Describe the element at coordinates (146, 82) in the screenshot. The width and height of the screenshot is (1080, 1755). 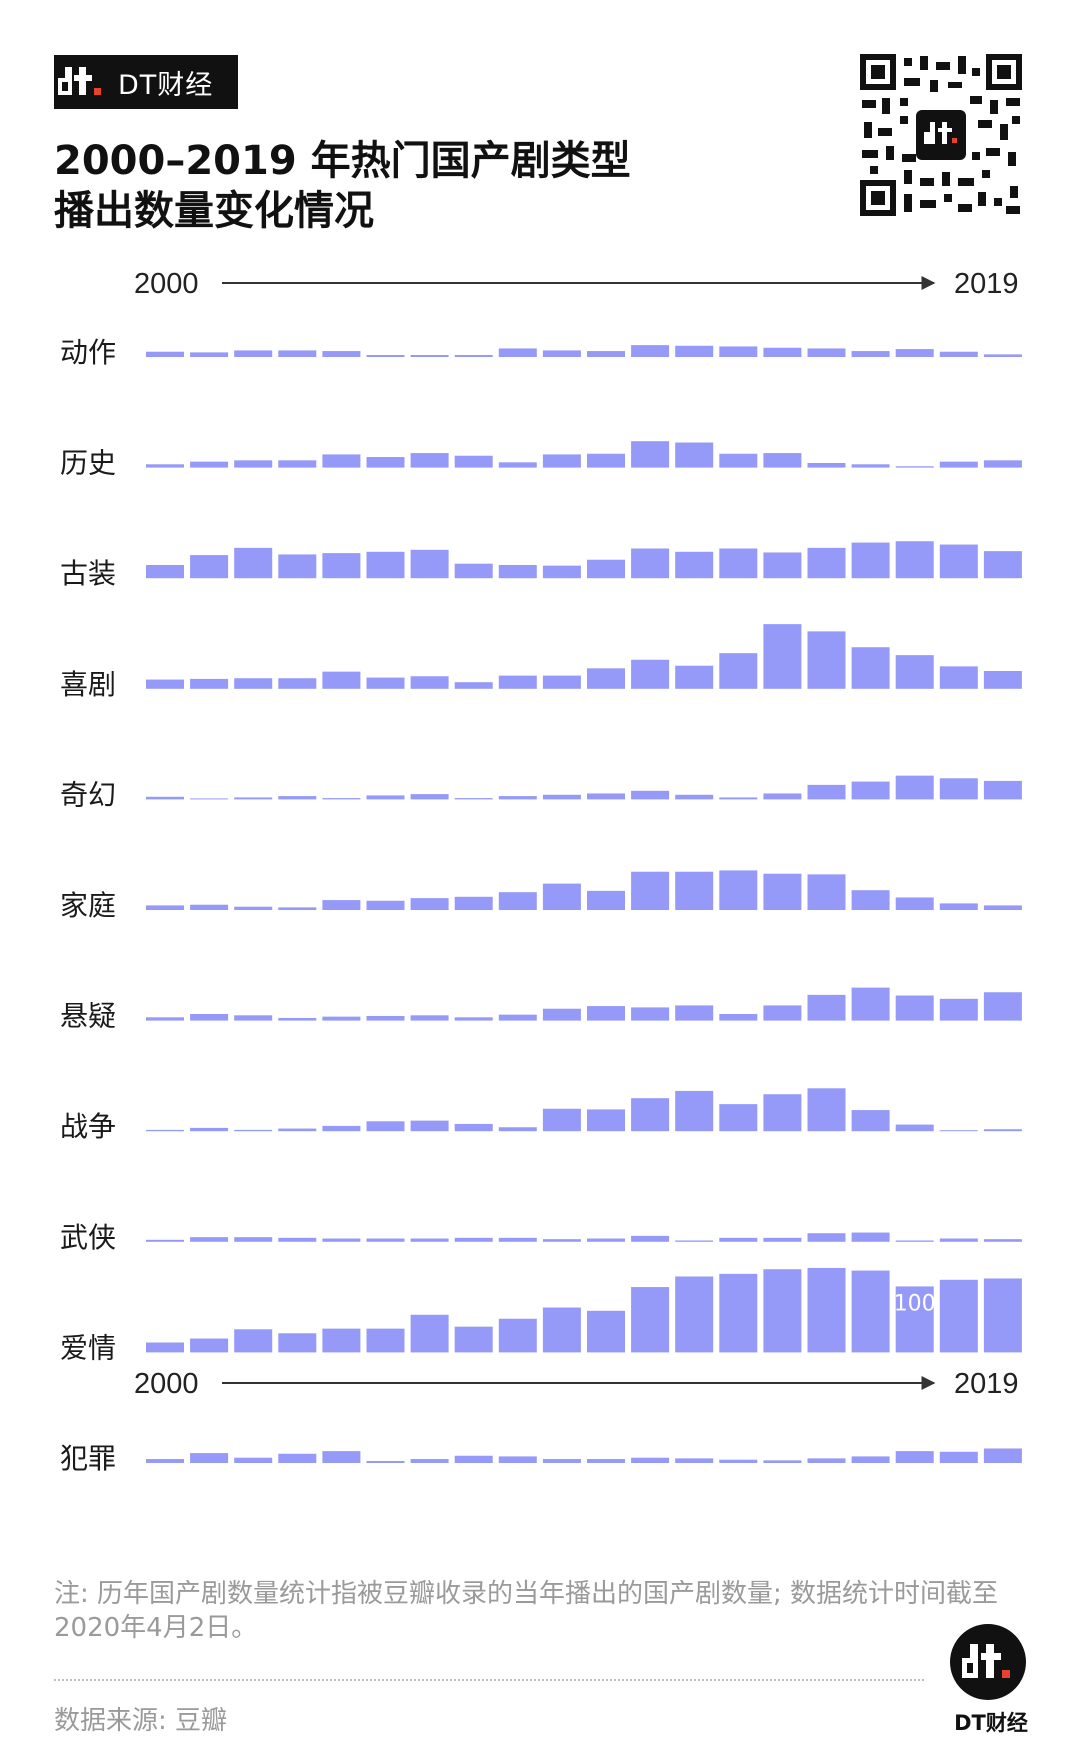
I see `brand-logo: DT财经` at that location.